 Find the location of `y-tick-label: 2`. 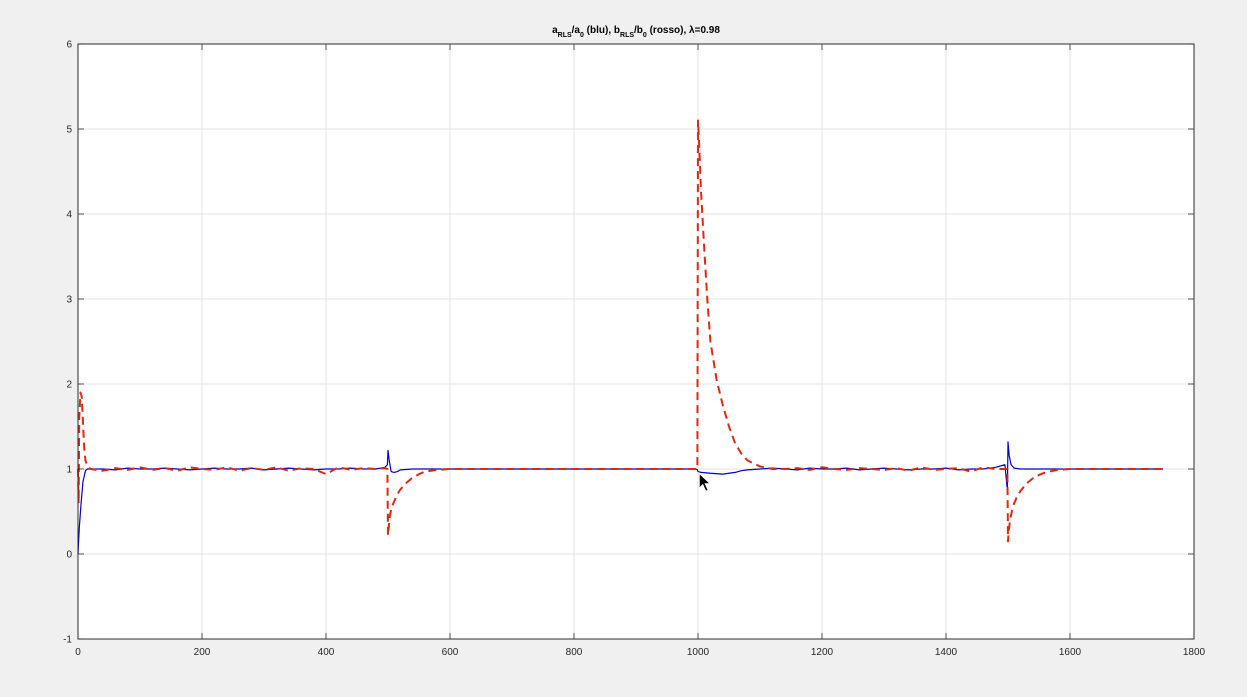

y-tick-label: 2 is located at coordinates (69, 385).